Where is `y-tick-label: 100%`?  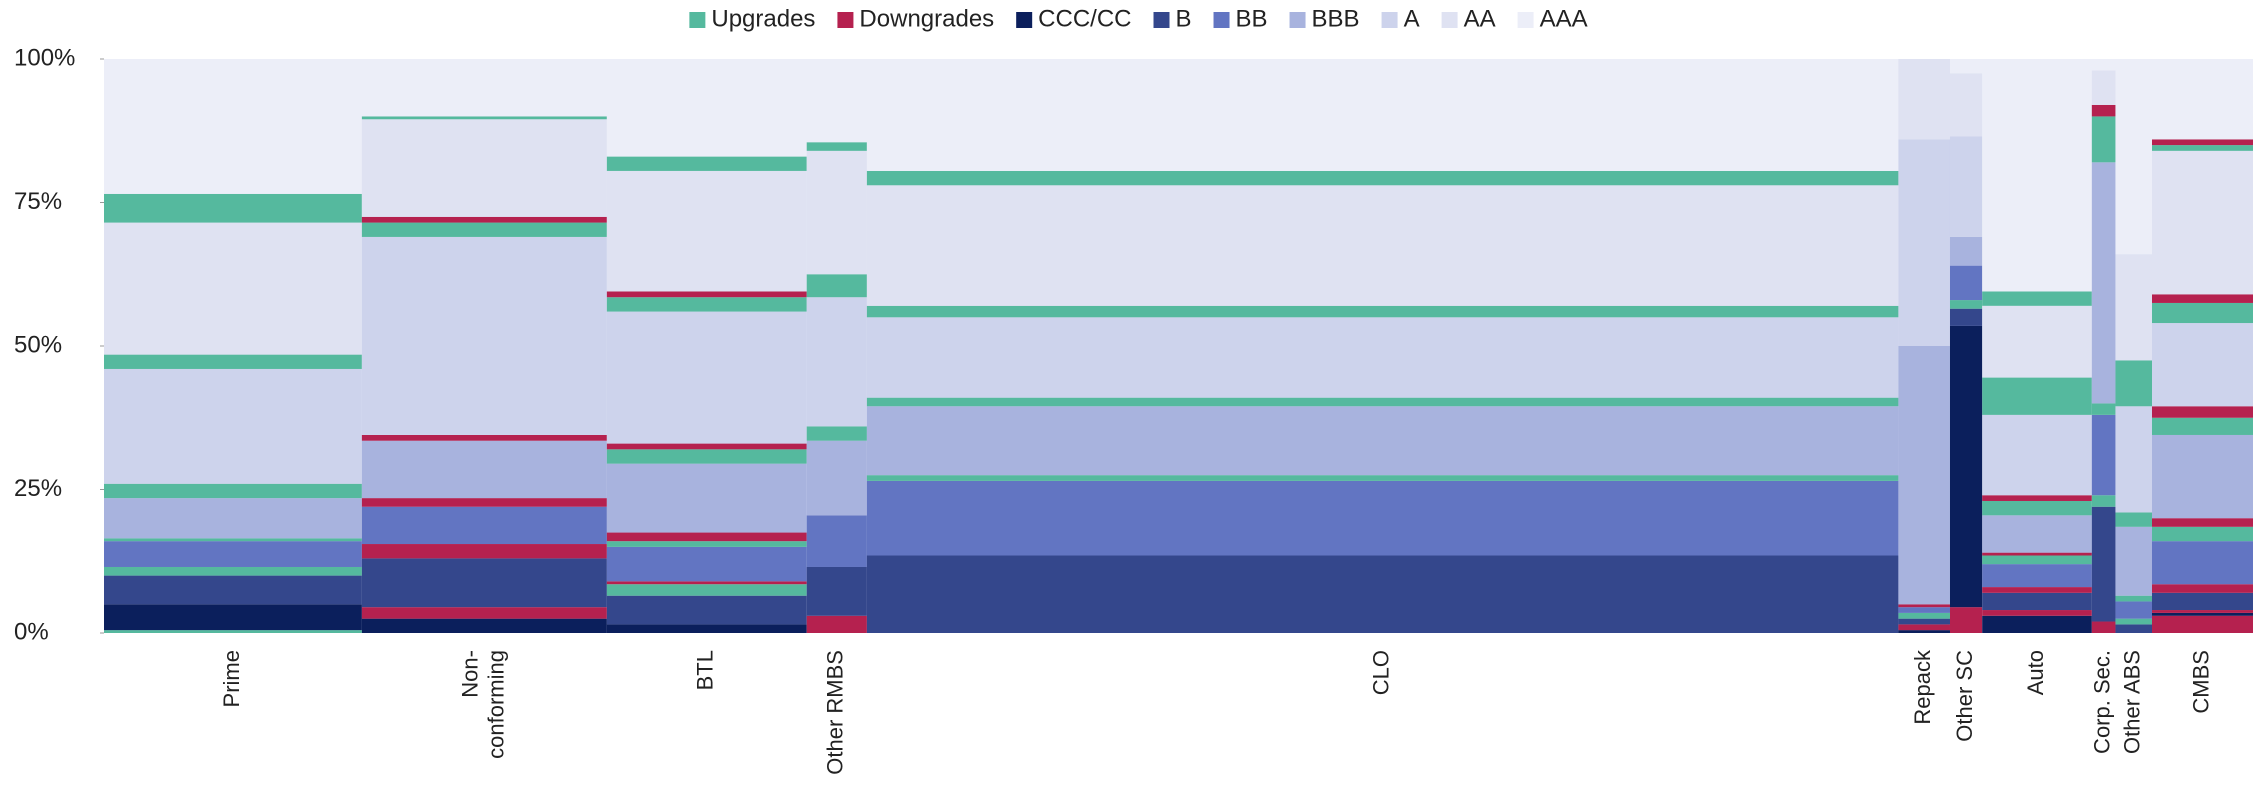 y-tick-label: 100% is located at coordinates (44, 57).